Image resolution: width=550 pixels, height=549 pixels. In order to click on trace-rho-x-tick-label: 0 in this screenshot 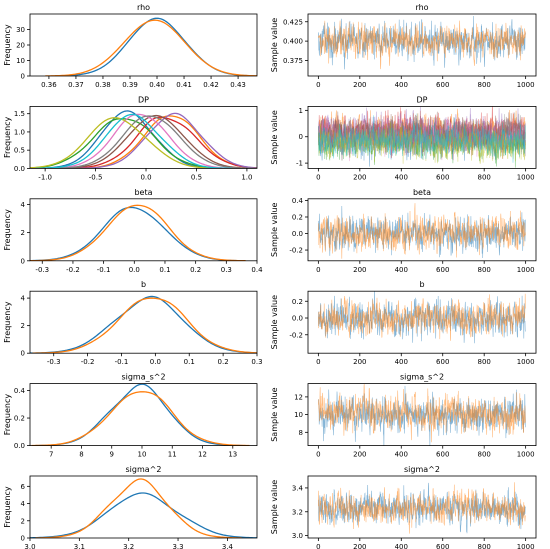, I will do `click(318, 85)`.